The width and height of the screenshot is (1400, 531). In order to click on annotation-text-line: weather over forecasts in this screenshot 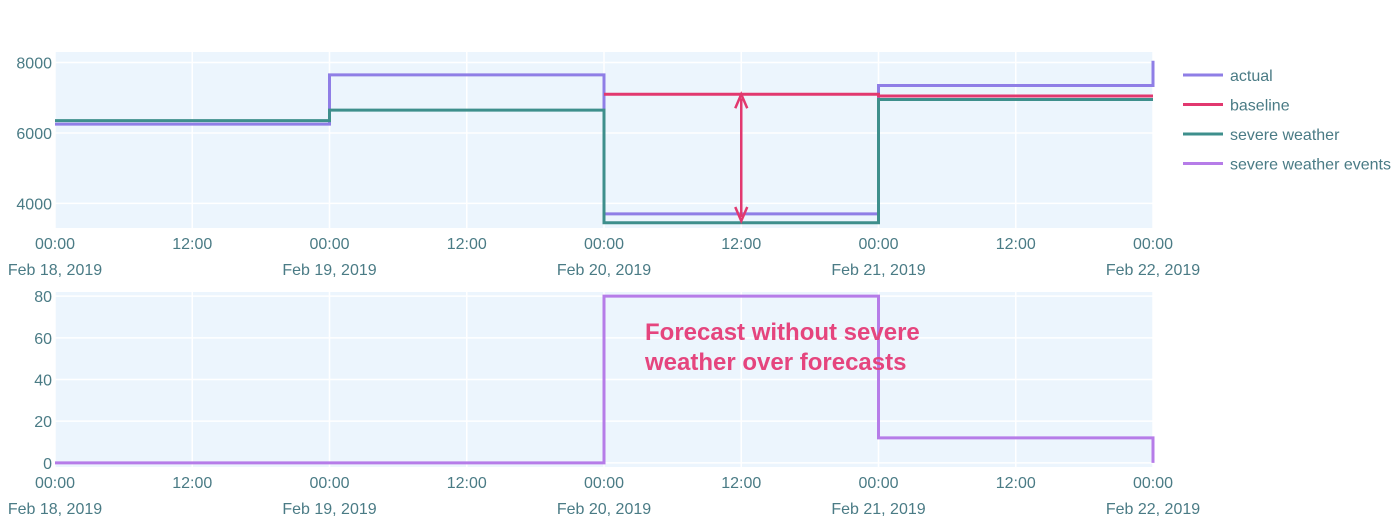, I will do `click(775, 362)`.